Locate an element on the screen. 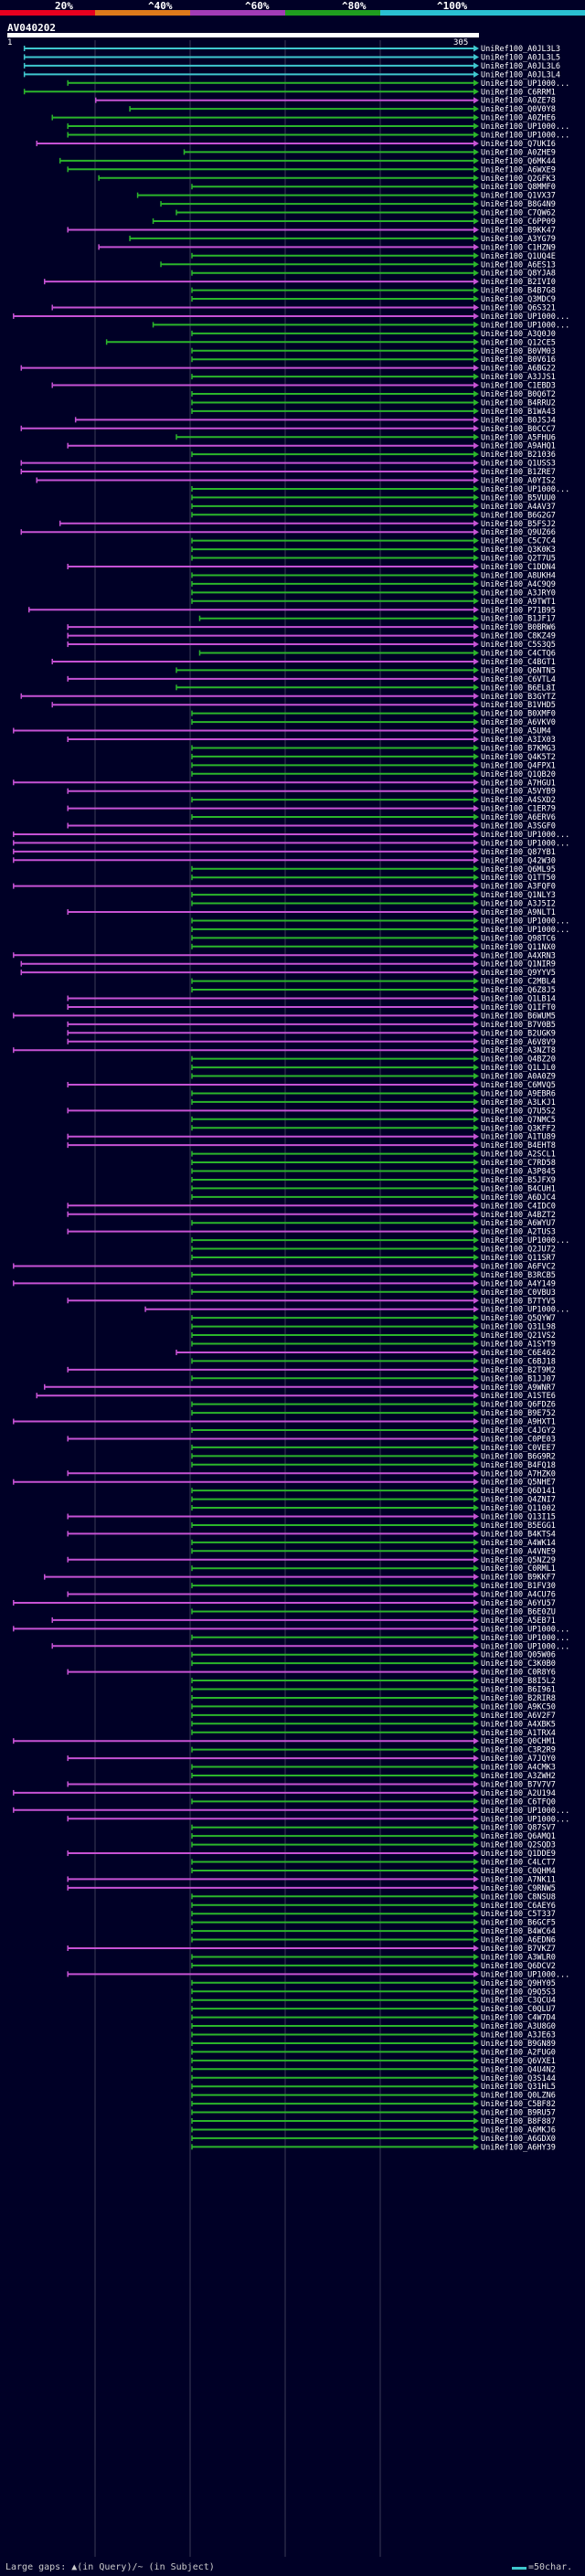 This screenshot has width=585, height=2576. hit-label: UniRef100_Q6ML95 is located at coordinates (518, 870).